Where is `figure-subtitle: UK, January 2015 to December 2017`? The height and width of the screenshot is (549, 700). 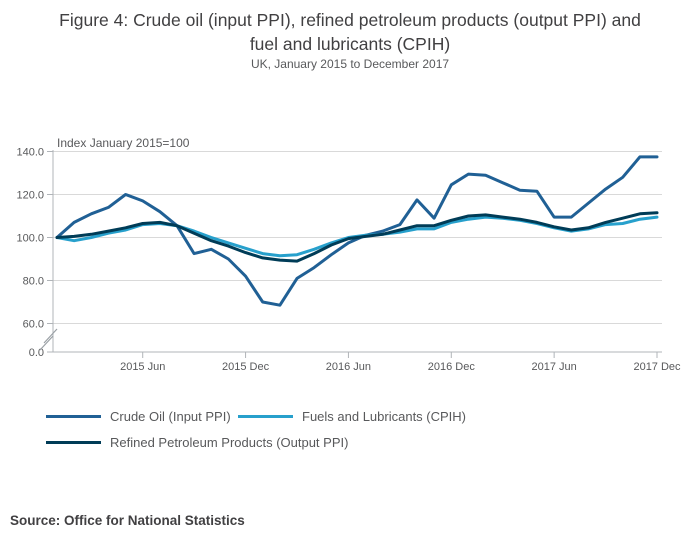
figure-subtitle: UK, January 2015 to December 2017 is located at coordinates (350, 64).